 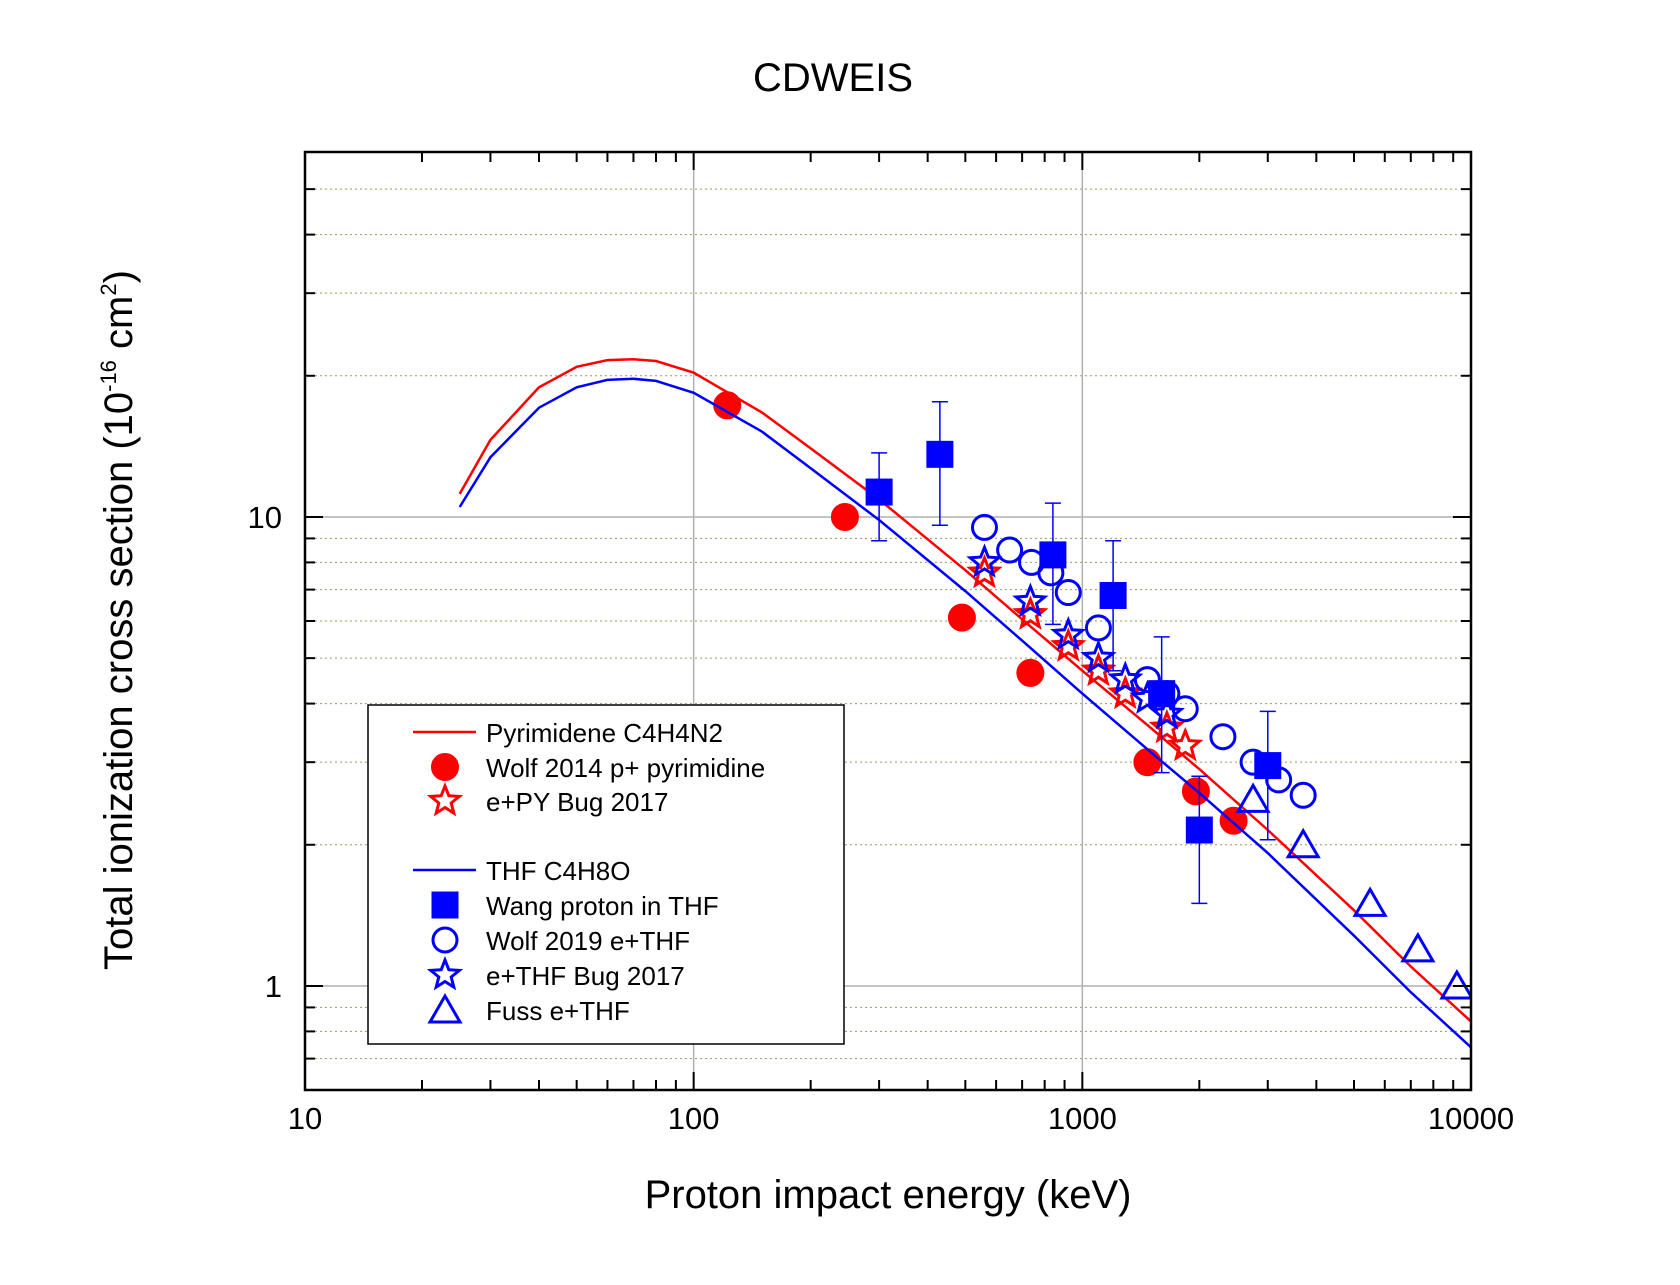 What do you see at coordinates (445, 1008) in the screenshot?
I see `legend-swatch-triangle` at bounding box center [445, 1008].